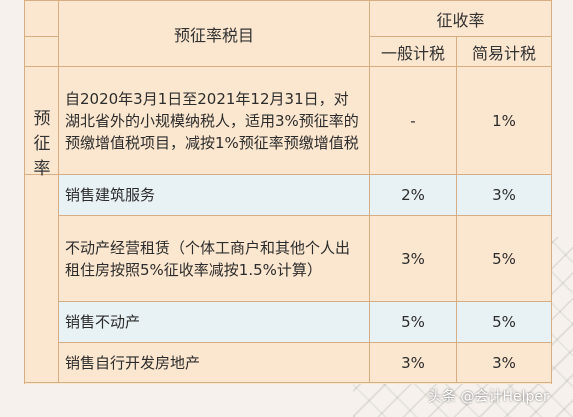 This screenshot has width=573, height=417. What do you see at coordinates (413, 51) in the screenshot?
I see `header-general-tax: 一般计税` at bounding box center [413, 51].